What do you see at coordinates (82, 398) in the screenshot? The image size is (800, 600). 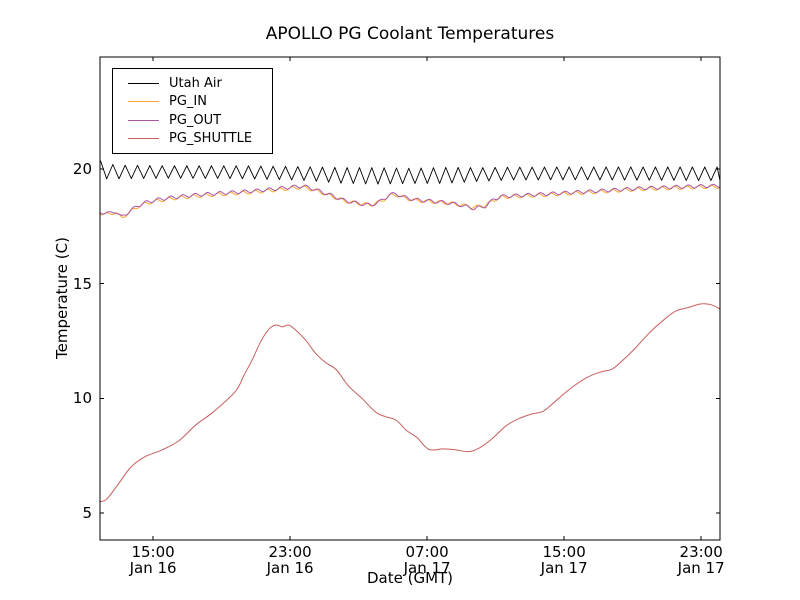 I see `y-tick-label: 10` at bounding box center [82, 398].